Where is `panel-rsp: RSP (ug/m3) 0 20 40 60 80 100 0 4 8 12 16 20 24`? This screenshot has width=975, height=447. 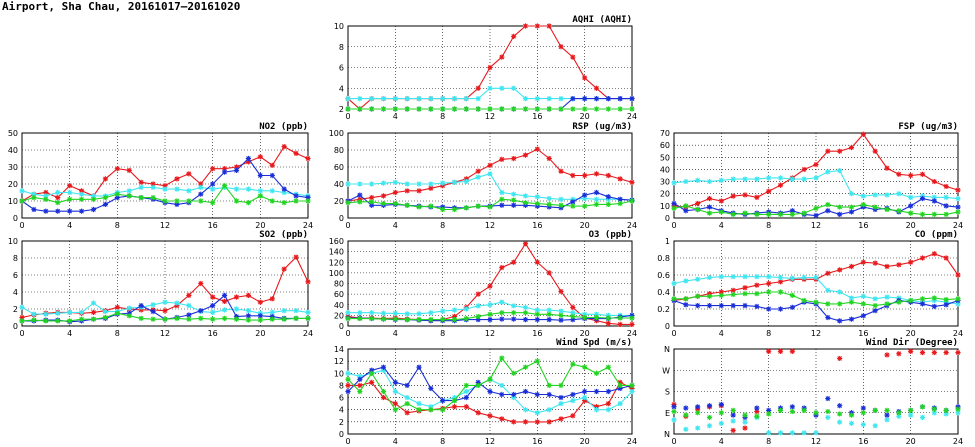
panel-rsp: RSP (ug/m3) 0 20 40 60 80 100 0 4 8 12 16 20 24 is located at coordinates (483, 176).